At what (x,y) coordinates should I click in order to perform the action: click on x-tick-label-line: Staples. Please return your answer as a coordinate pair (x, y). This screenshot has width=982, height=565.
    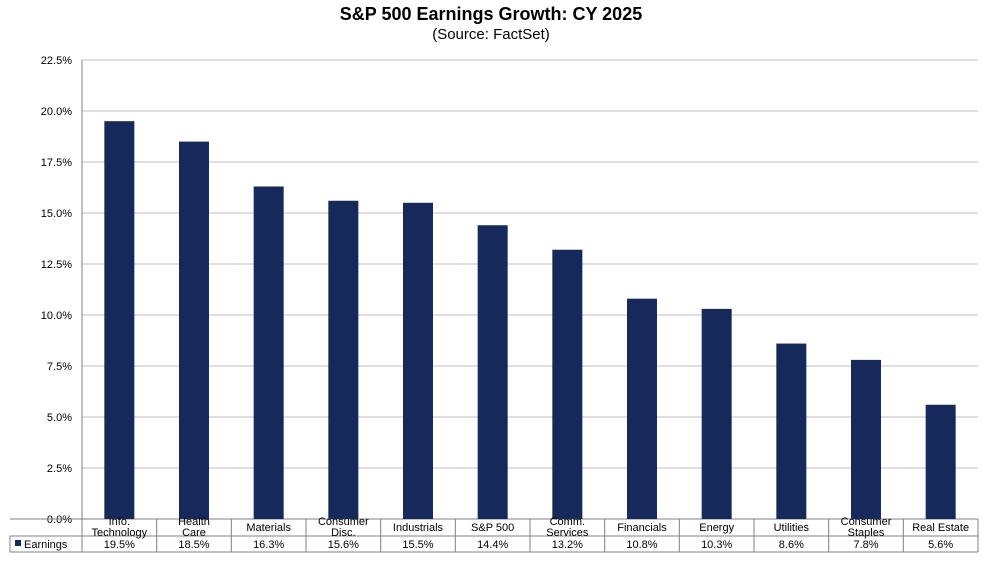
    Looking at the image, I should click on (866, 533).